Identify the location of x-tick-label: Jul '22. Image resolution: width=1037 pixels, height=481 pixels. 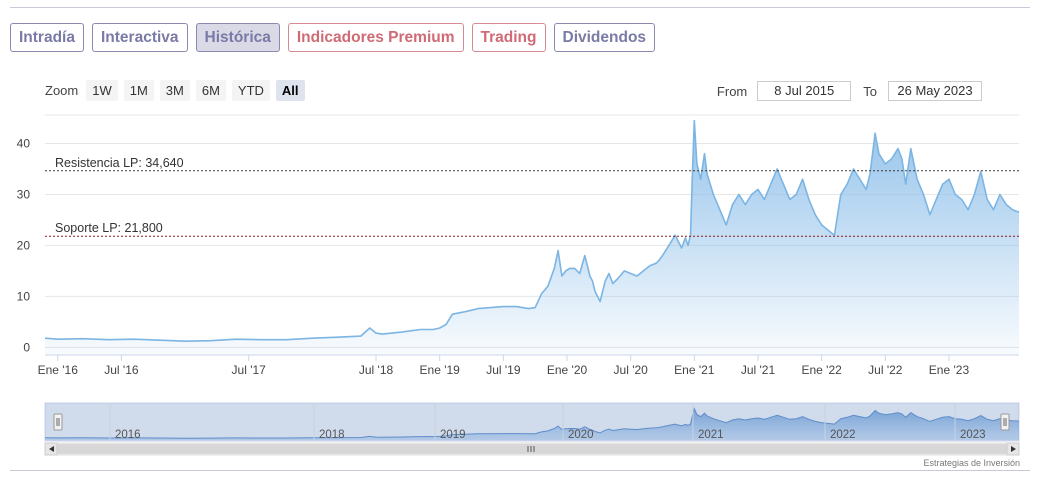
(885, 370).